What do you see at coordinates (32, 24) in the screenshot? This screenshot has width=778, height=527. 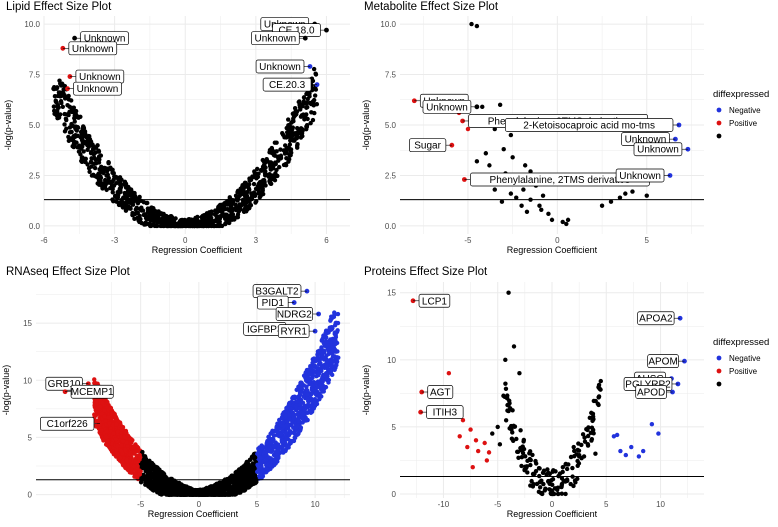 I see `y-tick-label: 10.0` at bounding box center [32, 24].